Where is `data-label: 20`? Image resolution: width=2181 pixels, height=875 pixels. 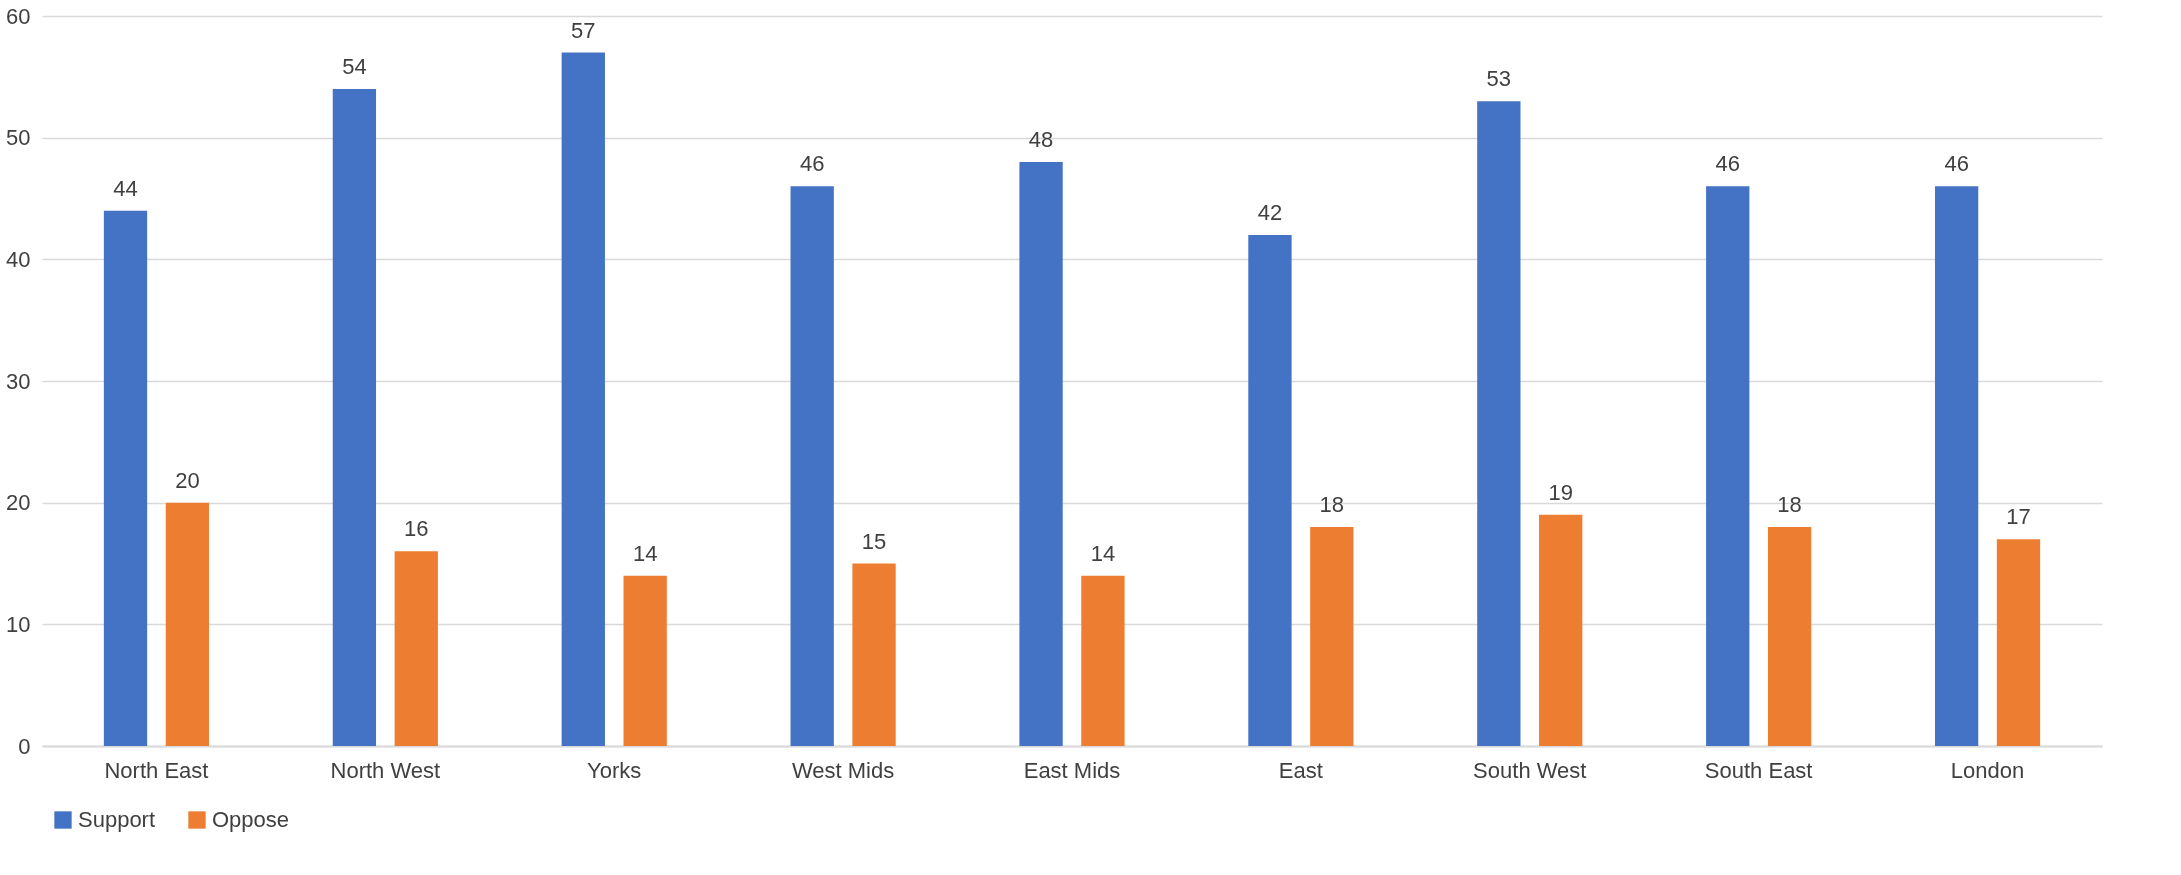 data-label: 20 is located at coordinates (187, 480).